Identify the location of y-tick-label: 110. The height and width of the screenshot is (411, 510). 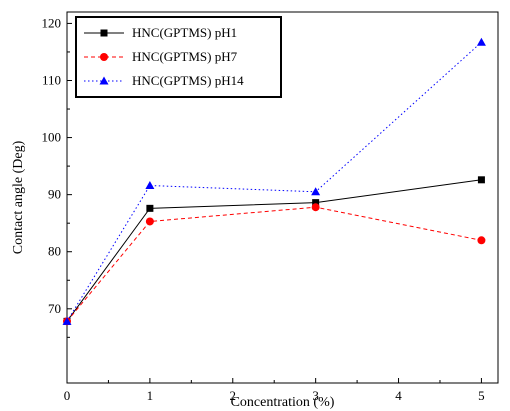
(51, 79).